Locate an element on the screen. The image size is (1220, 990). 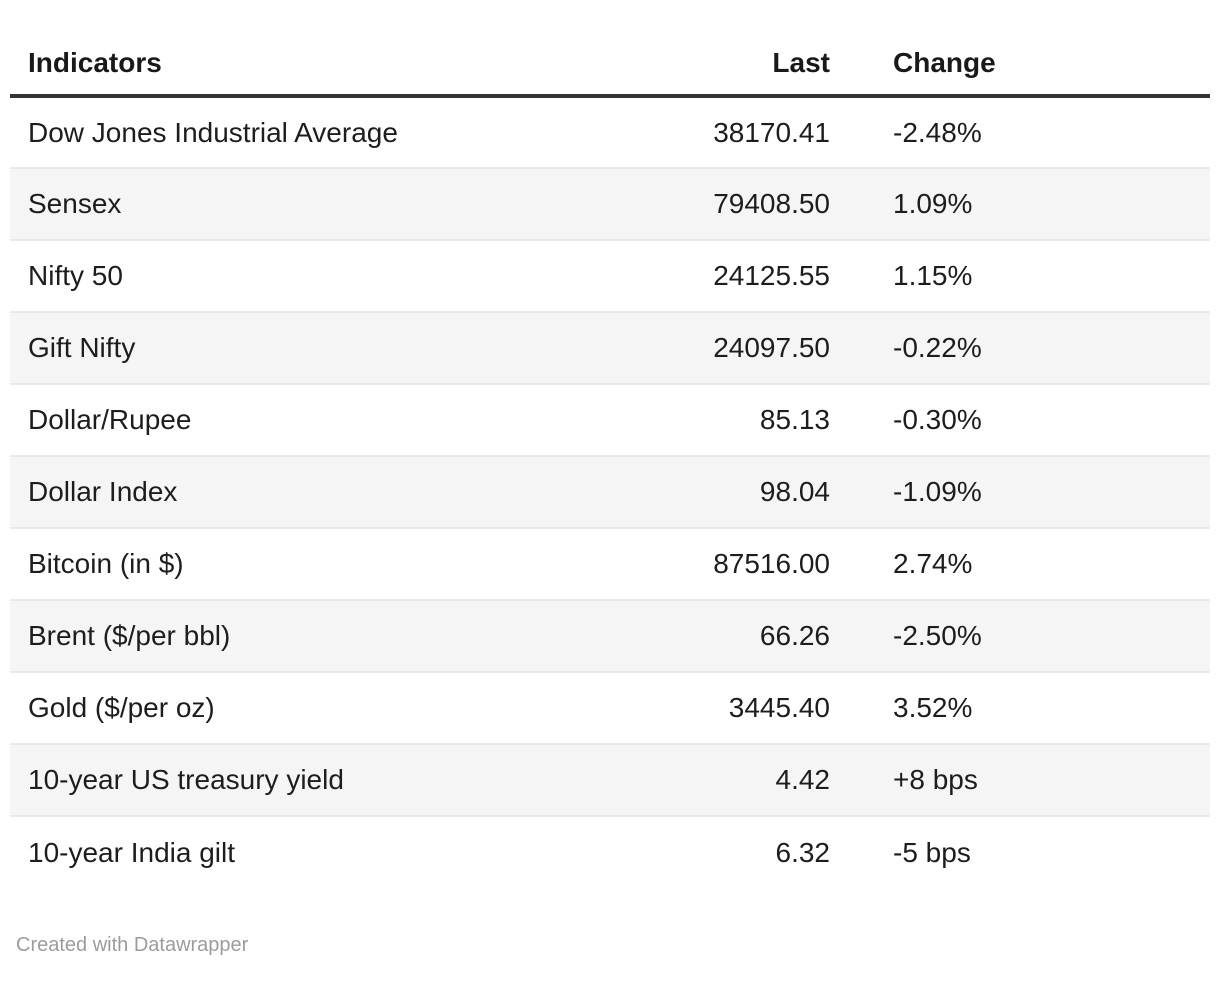
cell-change: -1.09% is located at coordinates (1020, 491).